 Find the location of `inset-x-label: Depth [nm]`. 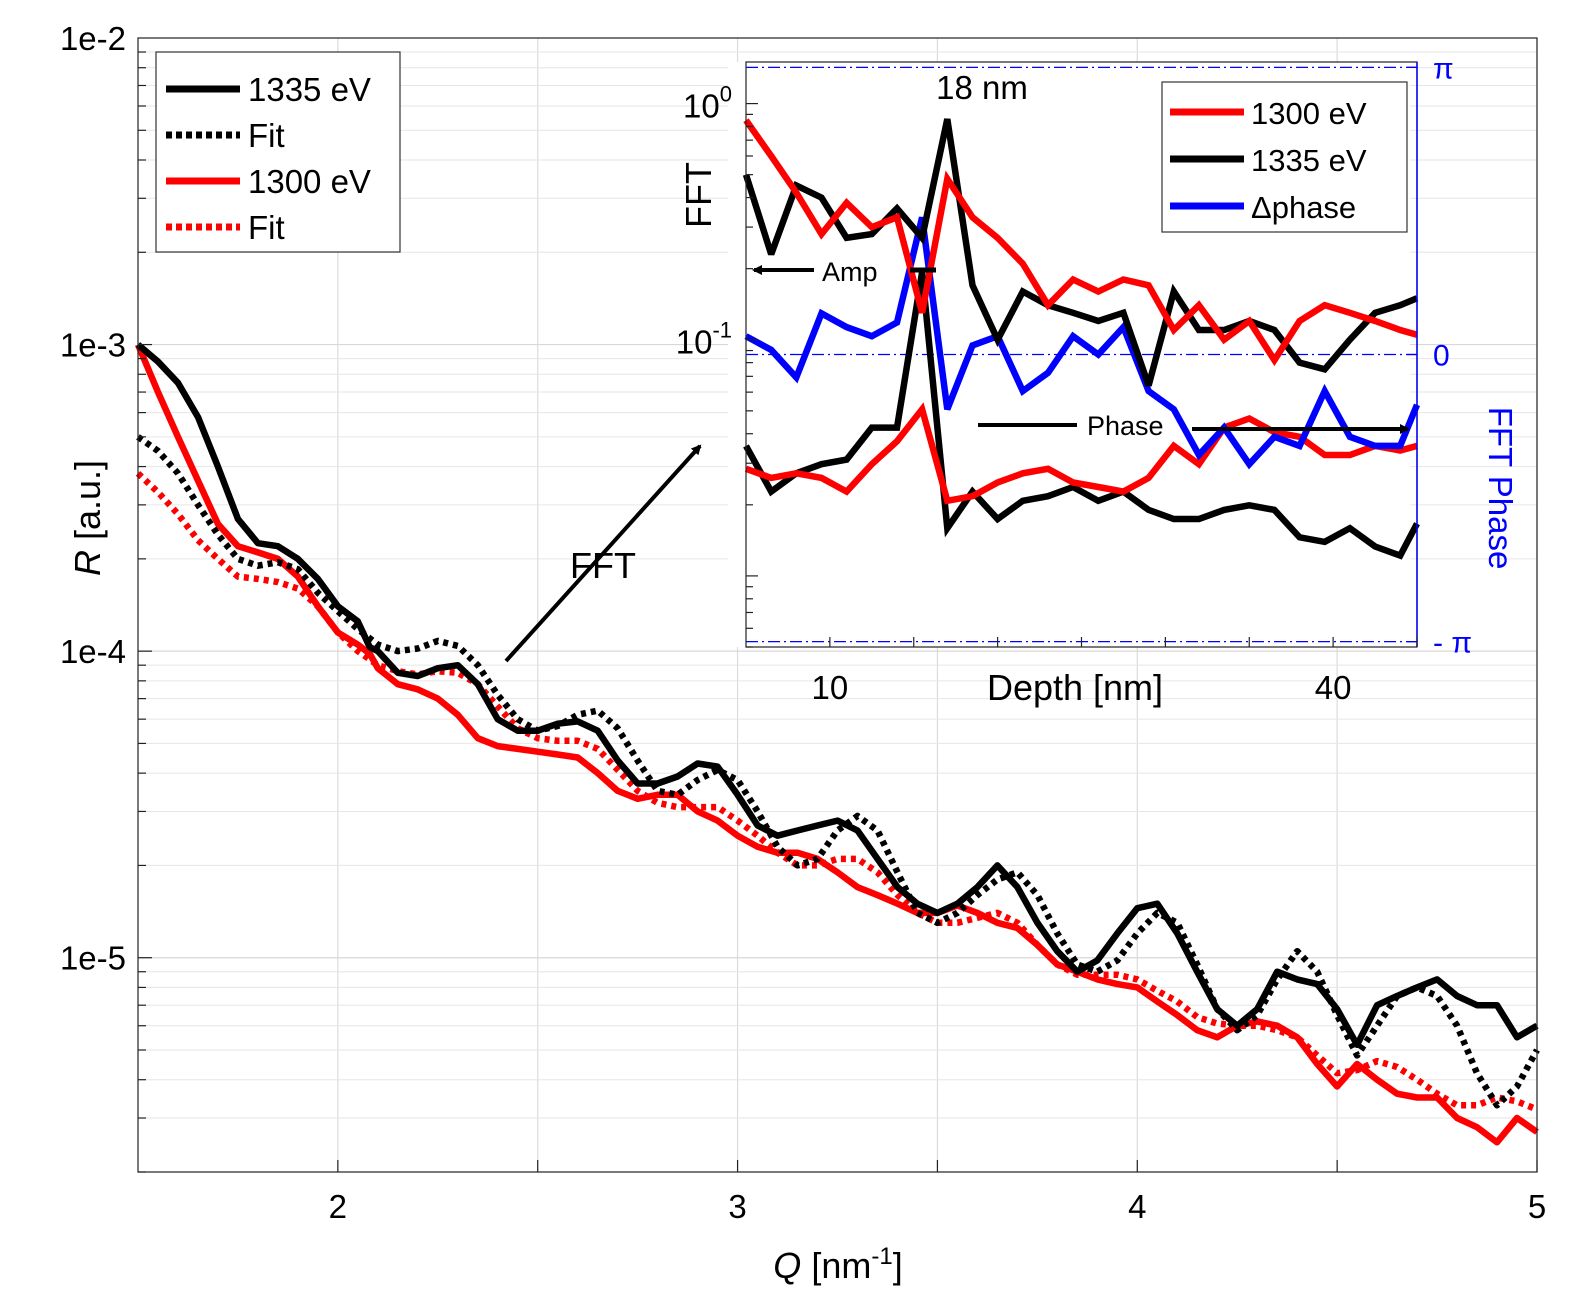

inset-x-label: Depth [nm] is located at coordinates (1075, 687).